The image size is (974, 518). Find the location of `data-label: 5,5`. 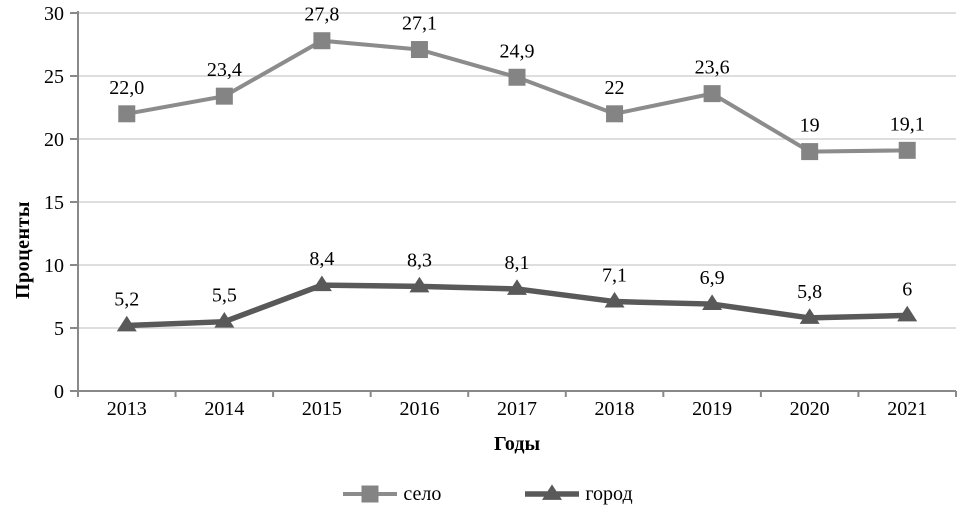

data-label: 5,5 is located at coordinates (224, 296).